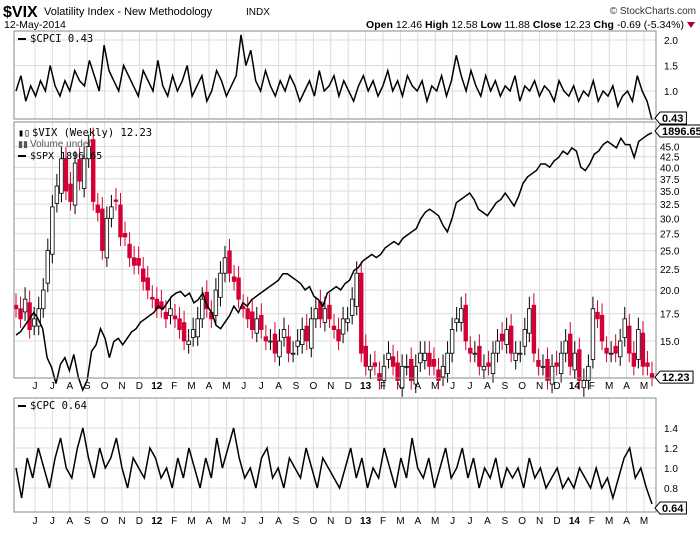 This screenshot has width=700, height=535. I want to click on y-tick-label: 27.5, so click(670, 235).